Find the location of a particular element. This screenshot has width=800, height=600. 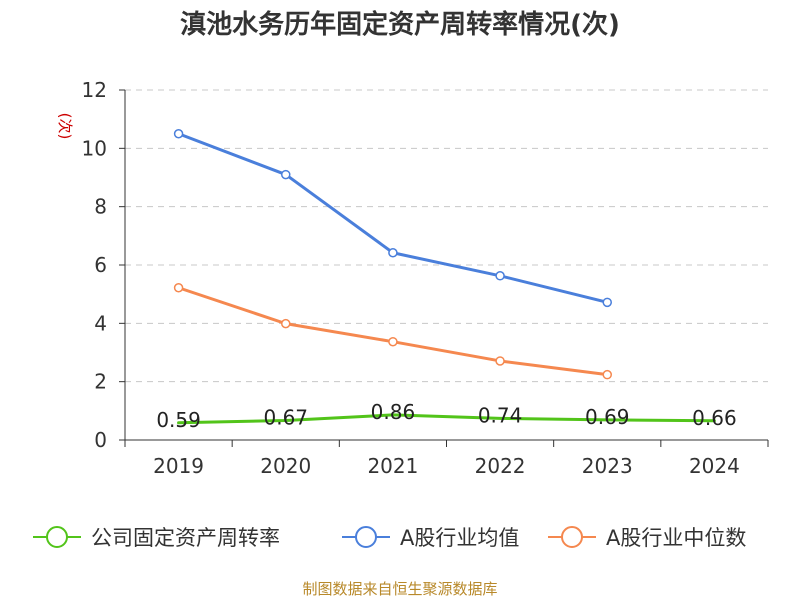

legend-item: 公司固定资产周转率 is located at coordinates (156, 538).